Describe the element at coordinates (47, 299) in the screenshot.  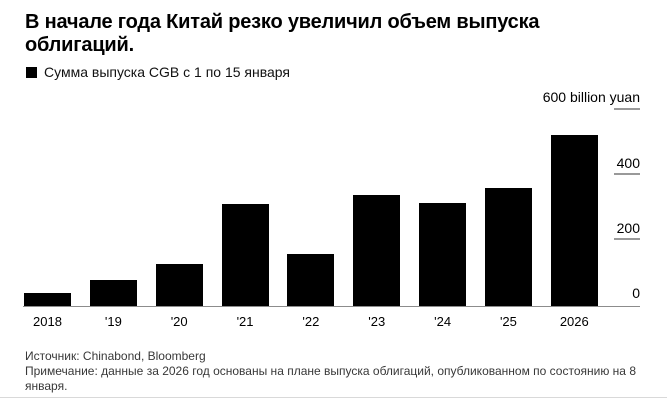
I see `bar-2018` at that location.